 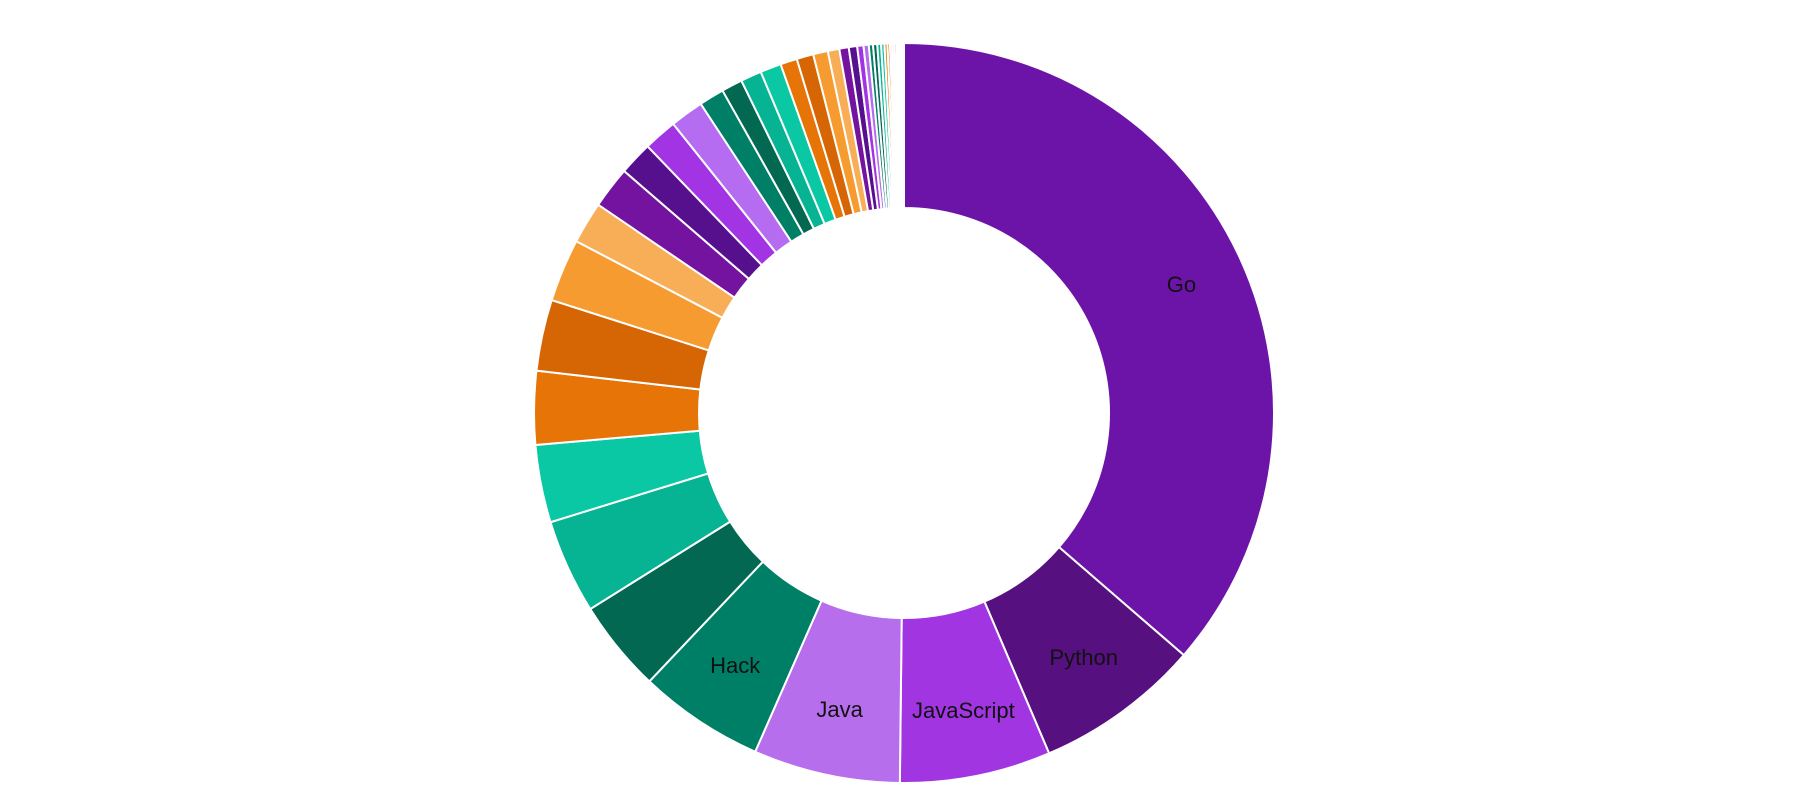 I want to click on pie-slice, so click(x=903, y=125).